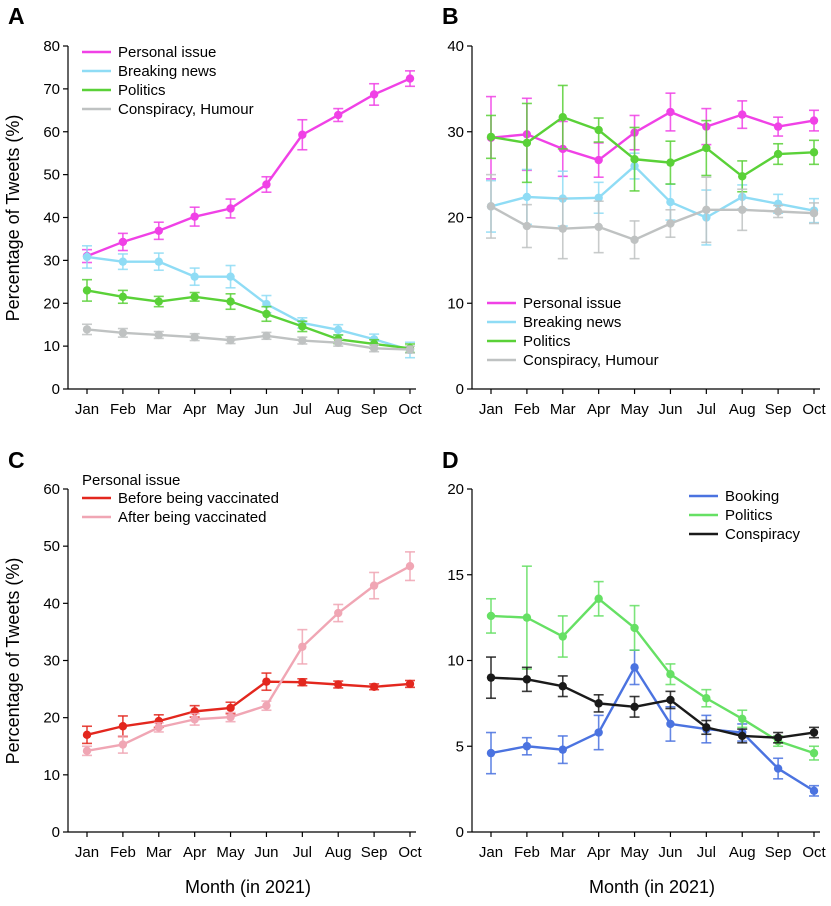  I want to click on y-tick-label: 10, so click(51, 346).